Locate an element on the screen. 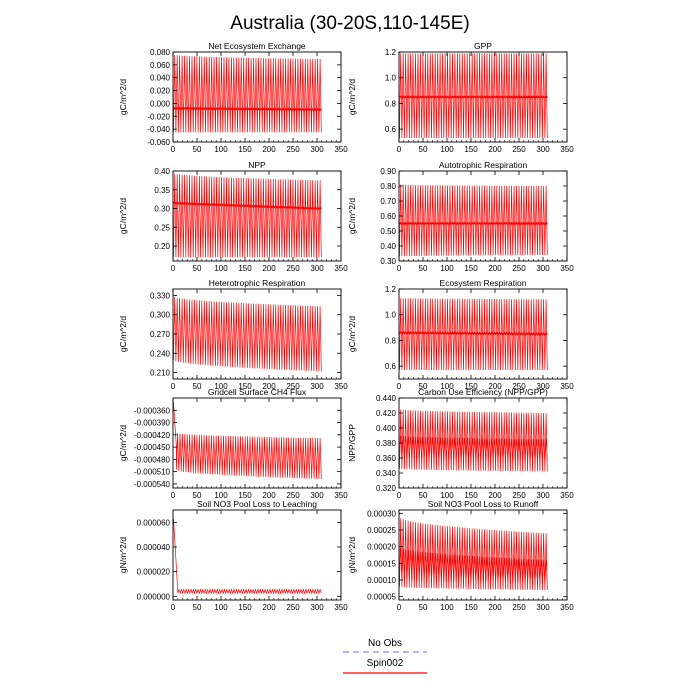 This screenshot has height=700, width=700. y-tick-label: 0.80 is located at coordinates (388, 186).